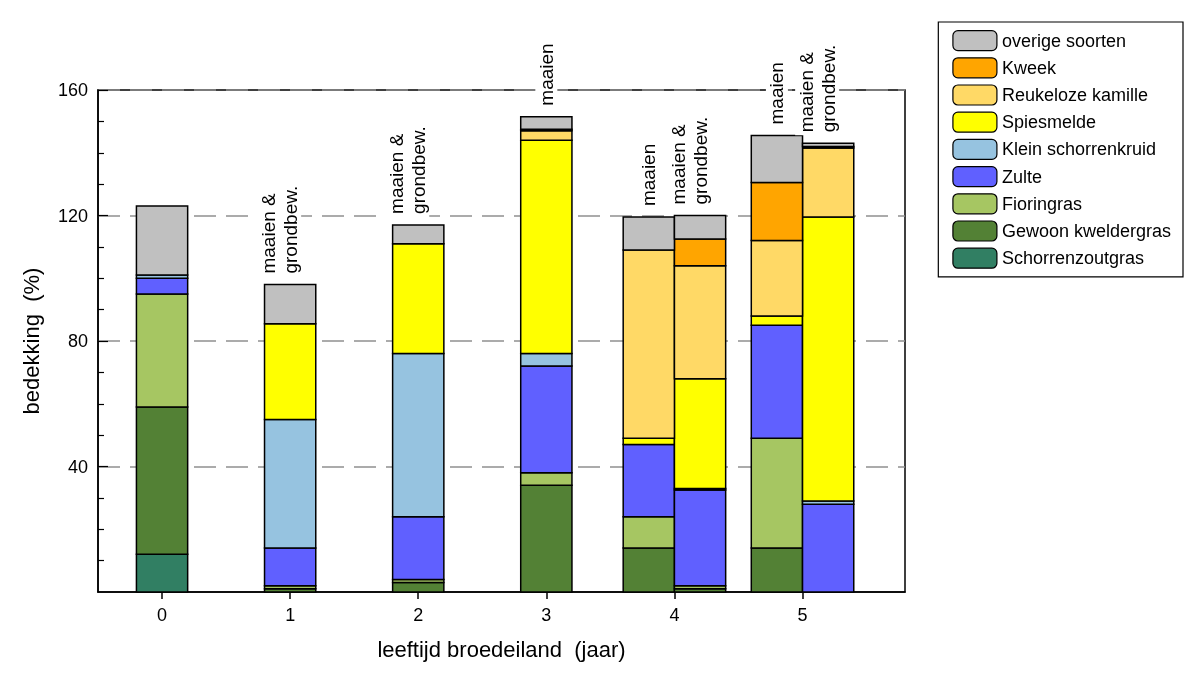 The width and height of the screenshot is (1189, 682). What do you see at coordinates (1021, 176) in the screenshot?
I see `legend-label: Zulte` at bounding box center [1021, 176].